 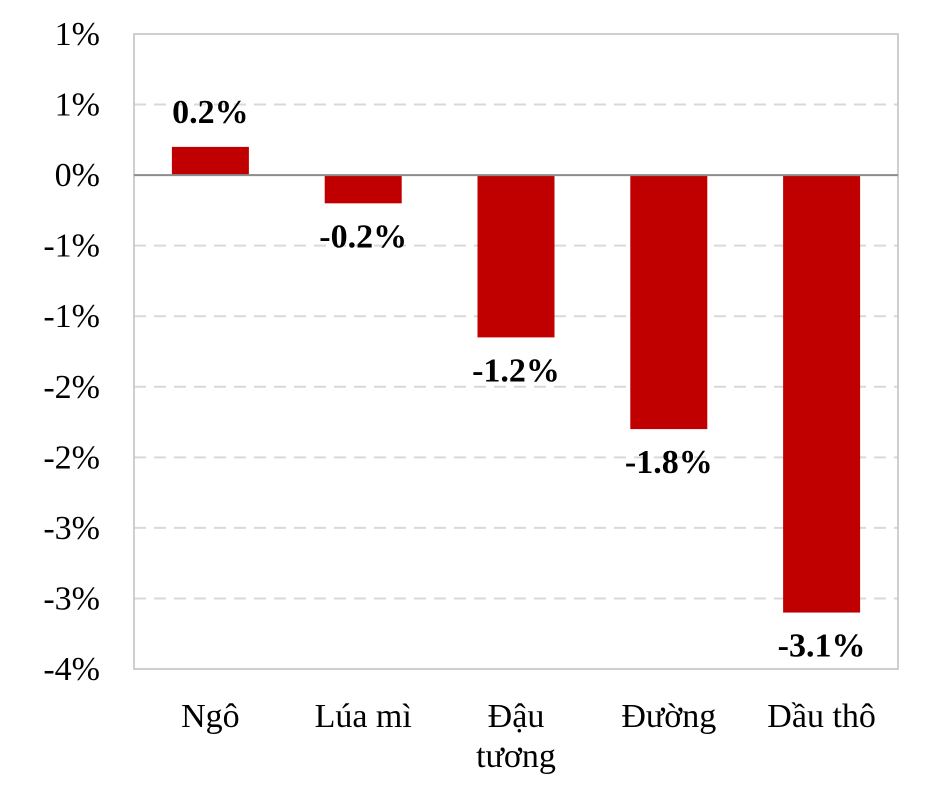 I want to click on x-tick-label: Đường, so click(x=668, y=716).